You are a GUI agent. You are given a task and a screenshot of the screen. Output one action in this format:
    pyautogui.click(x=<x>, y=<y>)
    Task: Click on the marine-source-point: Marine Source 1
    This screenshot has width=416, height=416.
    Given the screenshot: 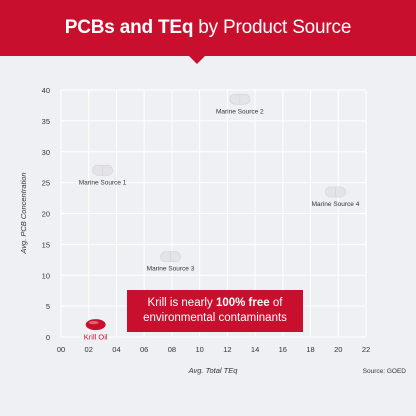 What is the action you would take?
    pyautogui.click(x=103, y=175)
    